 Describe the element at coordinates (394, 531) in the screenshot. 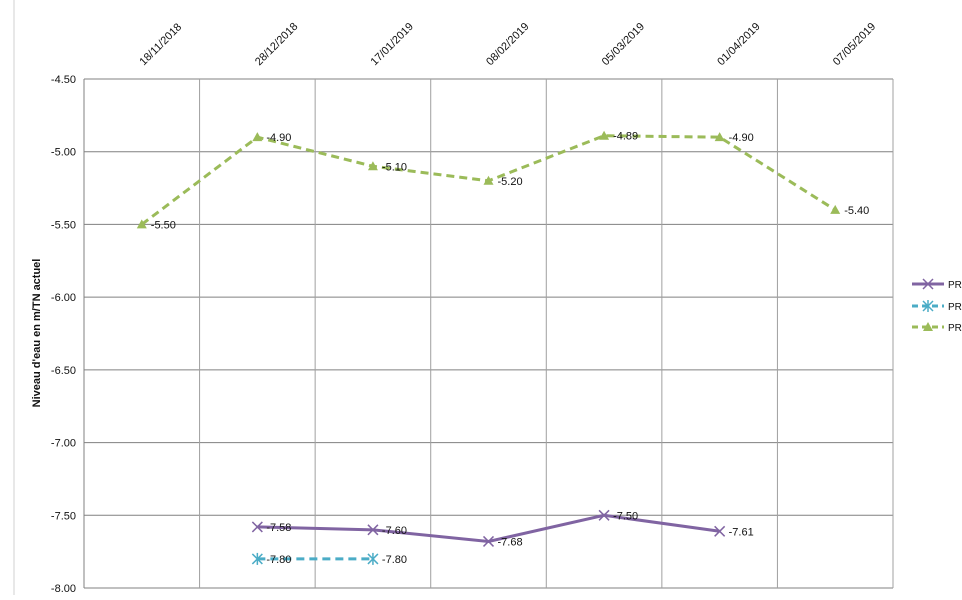

I see `data-label: -7.60` at that location.